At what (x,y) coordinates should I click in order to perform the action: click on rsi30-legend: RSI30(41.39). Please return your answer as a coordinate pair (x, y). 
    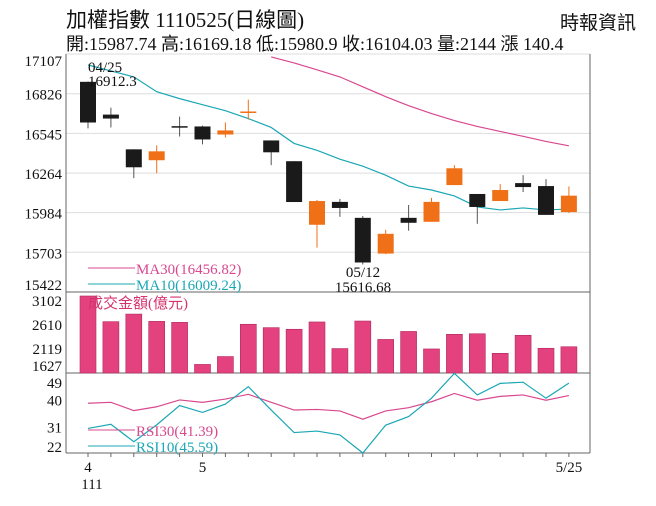
    Looking at the image, I should click on (177, 432).